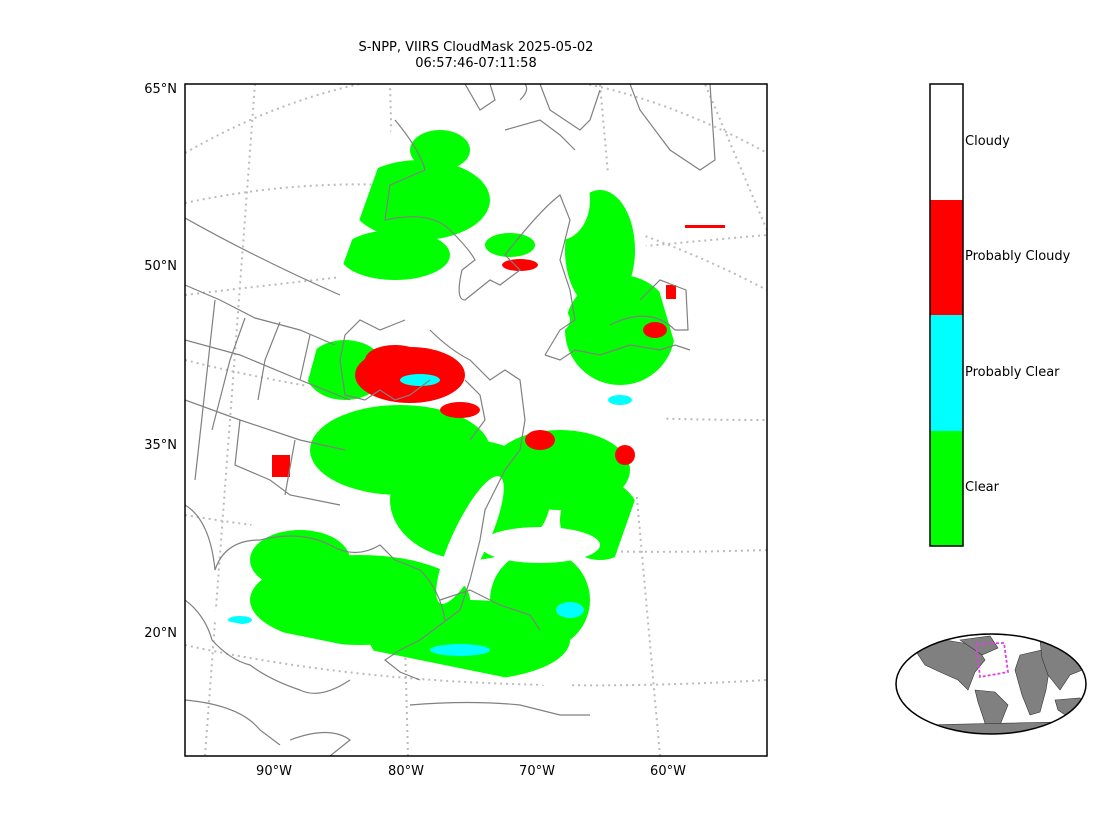 This screenshot has height=840, width=1120. I want to click on lat-label-20n: 20°N, so click(160, 633).